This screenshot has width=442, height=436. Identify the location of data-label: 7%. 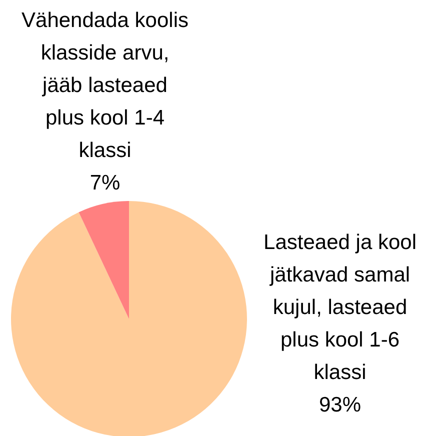
(105, 183).